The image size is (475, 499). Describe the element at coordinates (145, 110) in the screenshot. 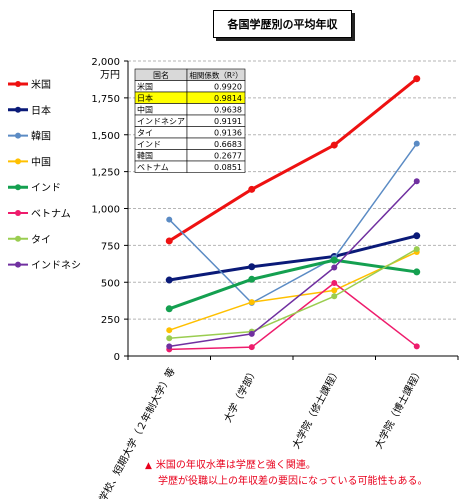

I see `table-country: 中国` at that location.